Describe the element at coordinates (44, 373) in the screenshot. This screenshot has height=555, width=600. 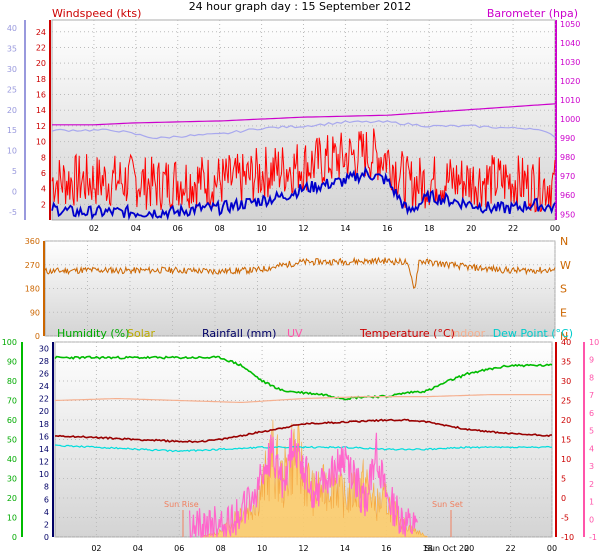
I see `rainfall-tick-label: 26` at that location.